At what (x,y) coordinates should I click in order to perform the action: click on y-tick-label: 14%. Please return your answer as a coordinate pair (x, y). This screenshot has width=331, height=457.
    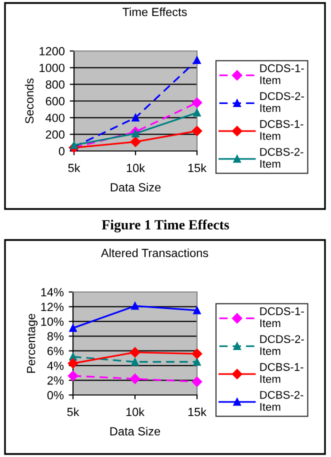
    Looking at the image, I should click on (52, 292).